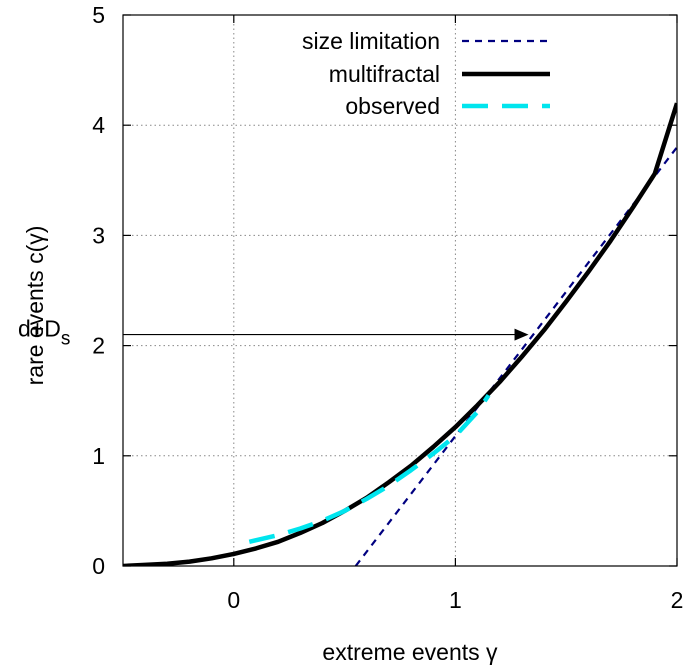 This screenshot has width=688, height=672. I want to click on y-axis-label: rare events c(γ), so click(35, 306).